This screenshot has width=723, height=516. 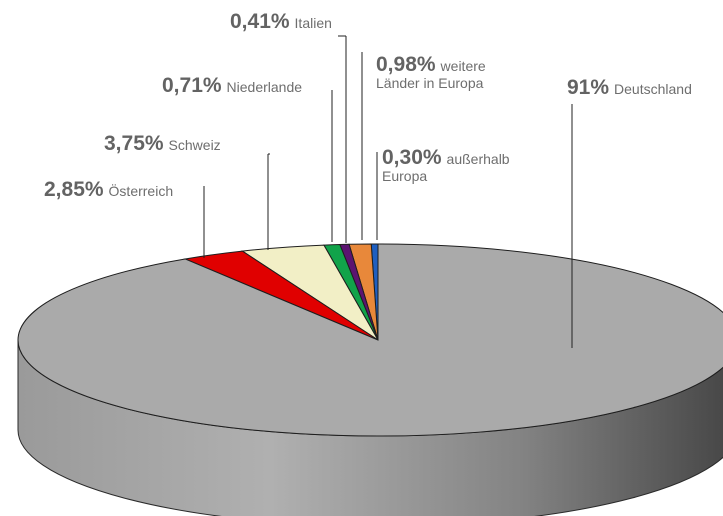 What do you see at coordinates (463, 66) in the screenshot?
I see `data-label-name: weitere` at bounding box center [463, 66].